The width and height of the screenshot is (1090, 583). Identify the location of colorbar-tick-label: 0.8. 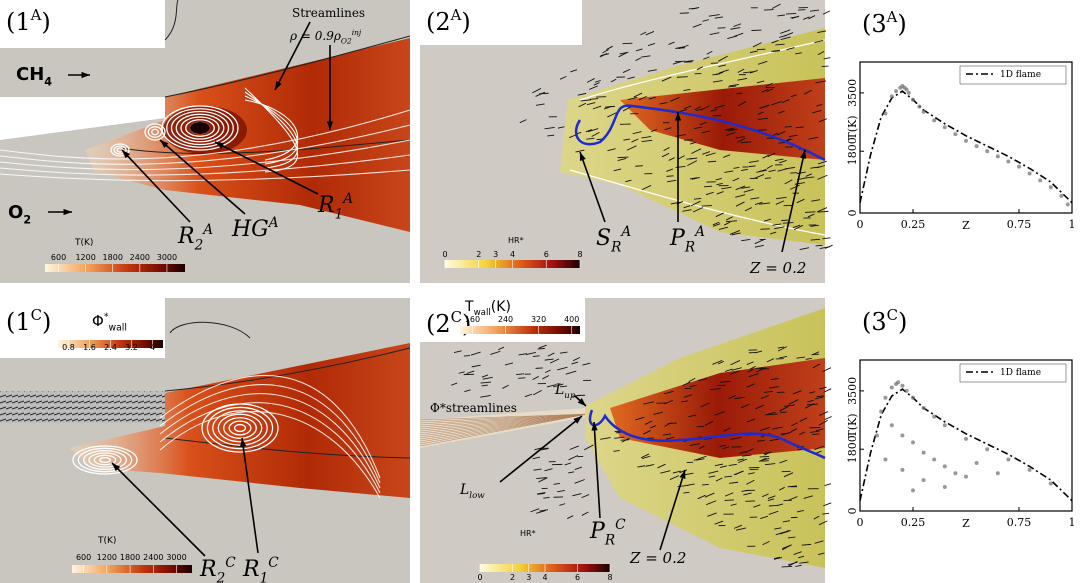
(68, 347).